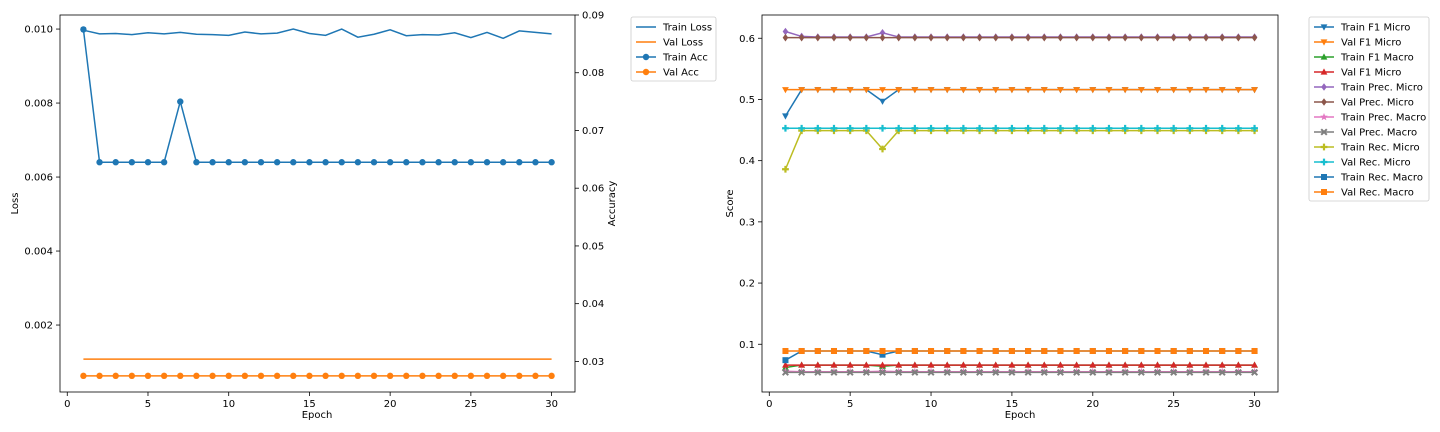 The width and height of the screenshot is (1440, 432). Describe the element at coordinates (1020, 415) in the screenshot. I see `score-x-axis-label: Epoch` at that location.